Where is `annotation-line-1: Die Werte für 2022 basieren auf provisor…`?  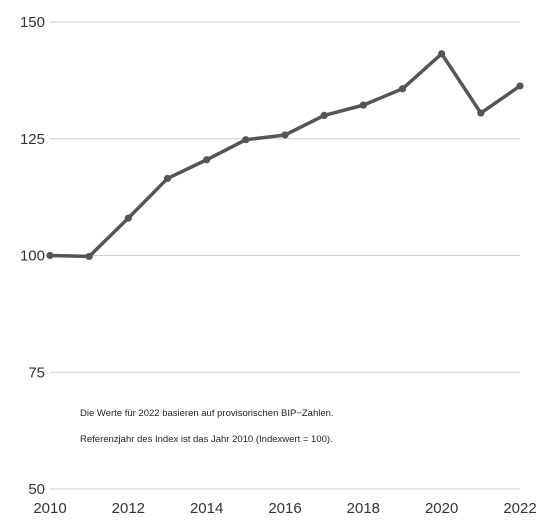
annotation-line-1: Die Werte für 2022 basieren auf provisor… is located at coordinates (207, 413).